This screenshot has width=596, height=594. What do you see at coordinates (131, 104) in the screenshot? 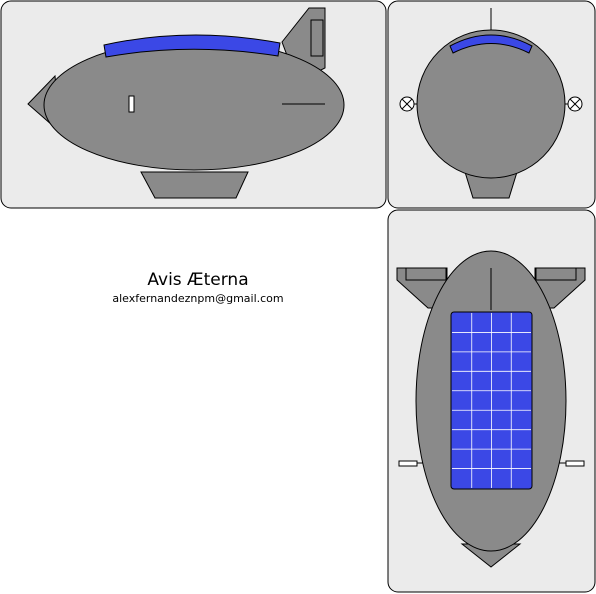
I see `side-window` at bounding box center [131, 104].